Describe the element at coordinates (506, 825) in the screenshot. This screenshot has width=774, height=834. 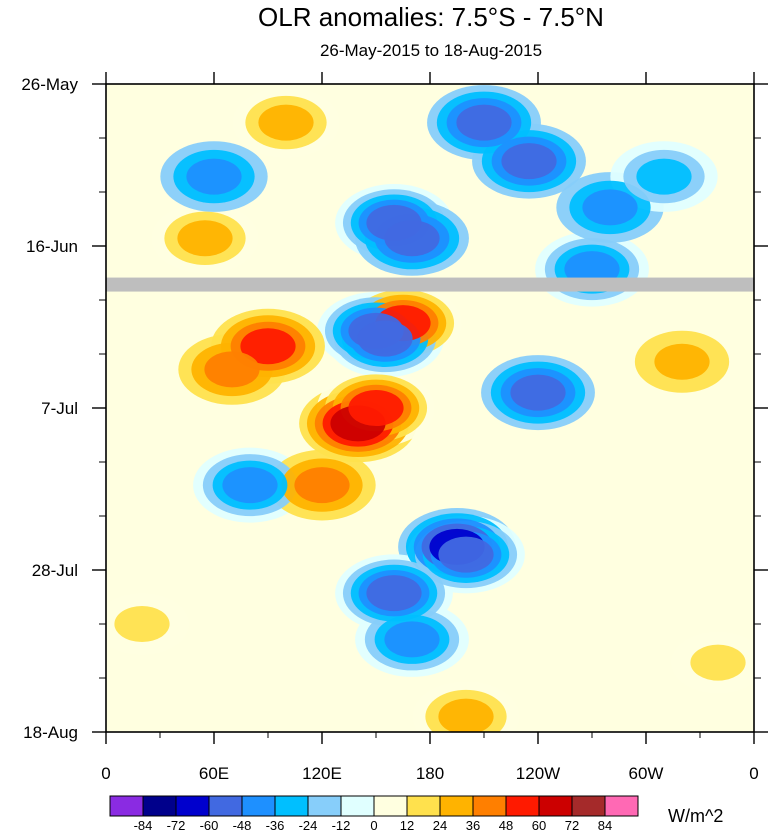
I see `colorbar-label: 48` at that location.